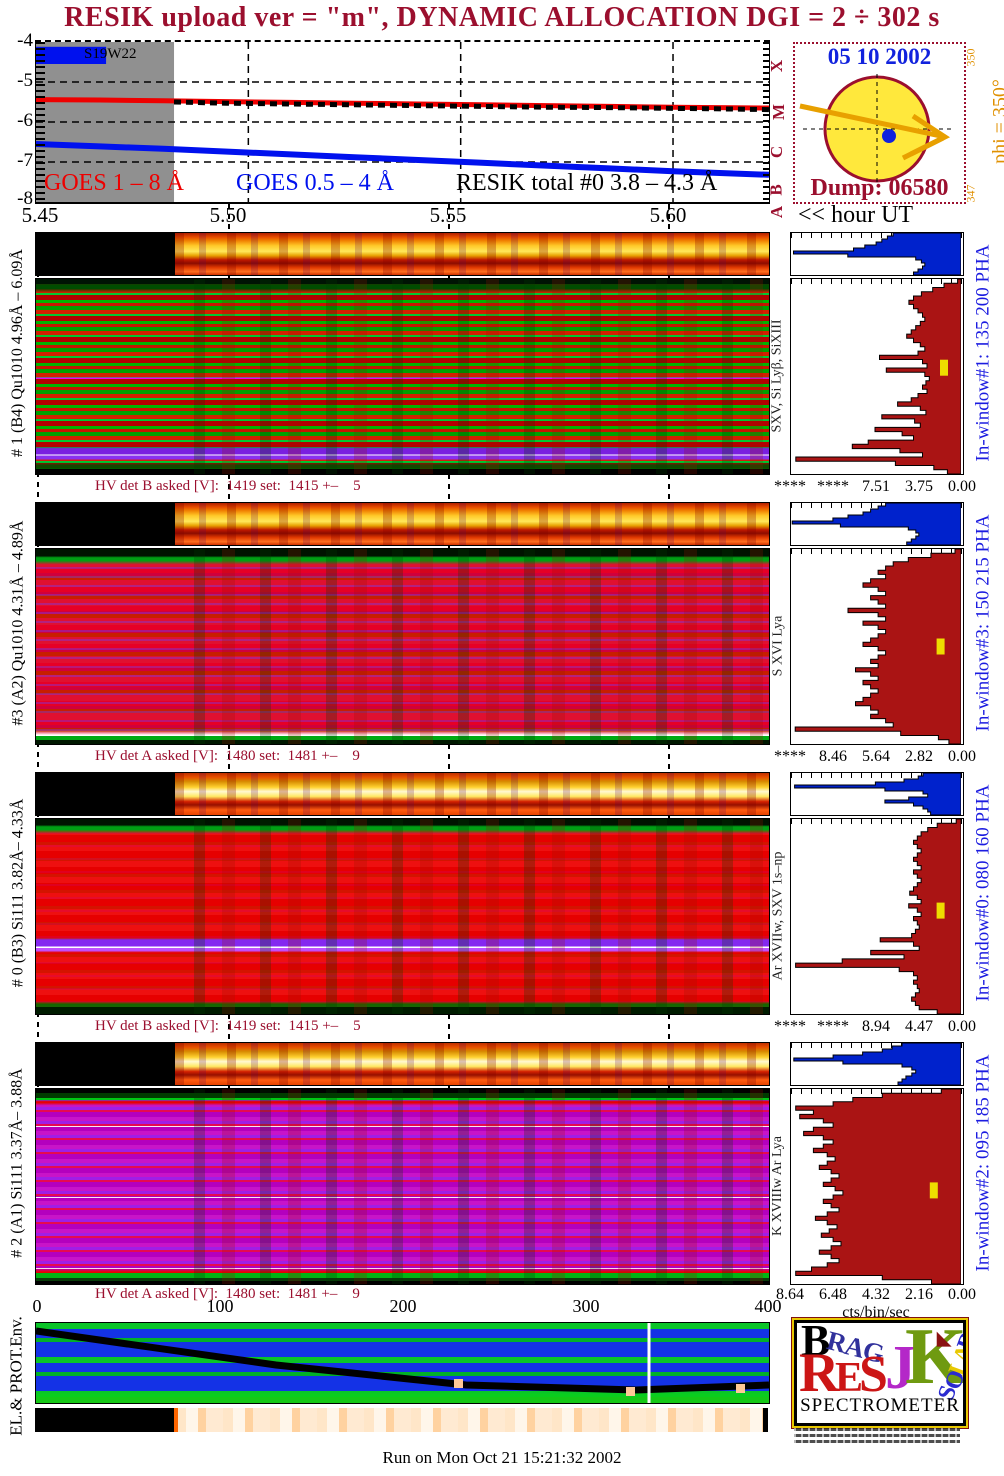 This screenshot has width=1004, height=1476. I want to click on logo-letter: E, so click(849, 1378).